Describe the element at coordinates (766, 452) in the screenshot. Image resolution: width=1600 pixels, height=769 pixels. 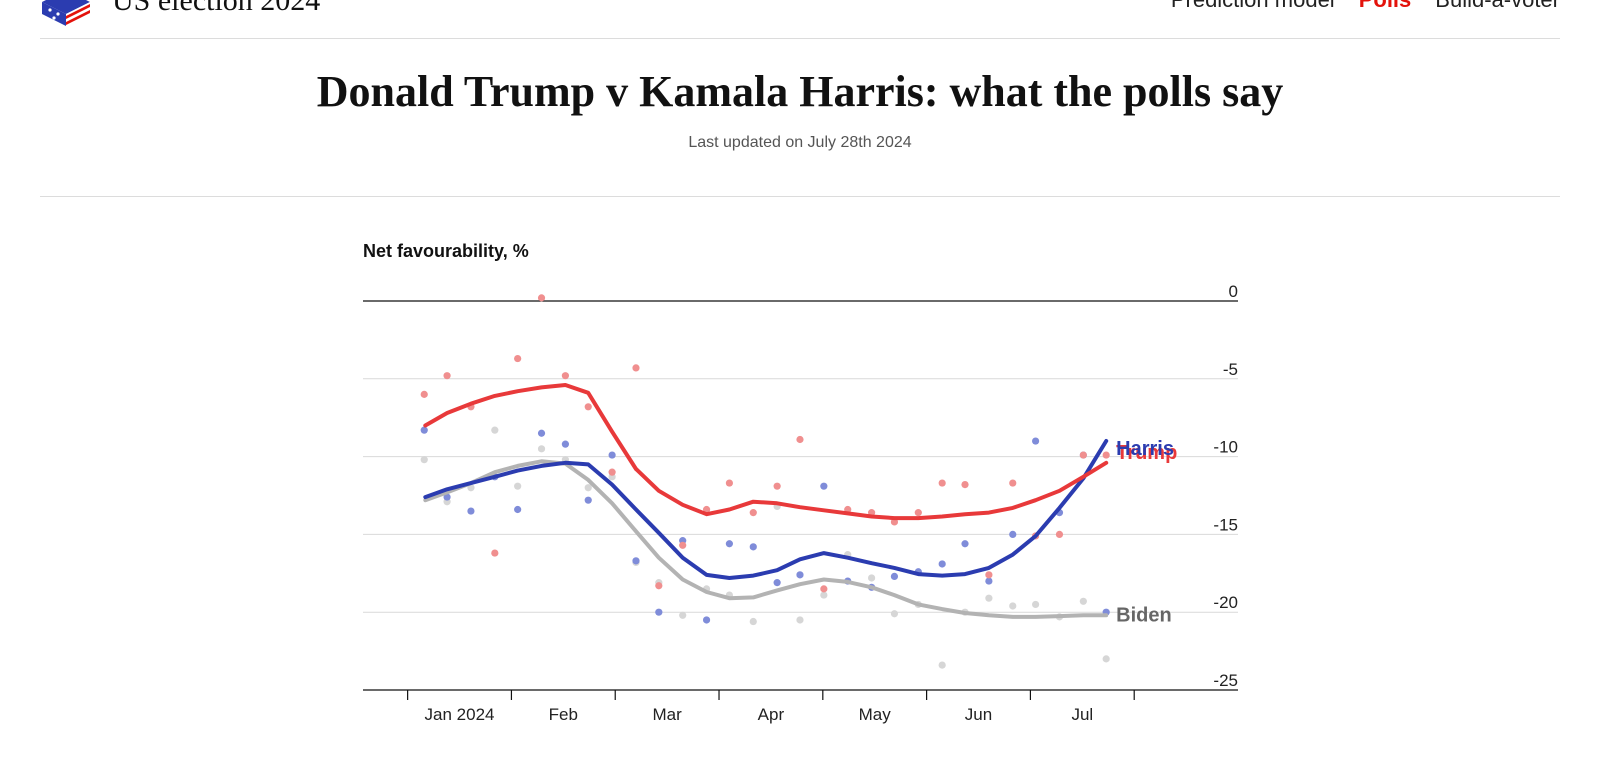
I see `trump-trend-line` at that location.